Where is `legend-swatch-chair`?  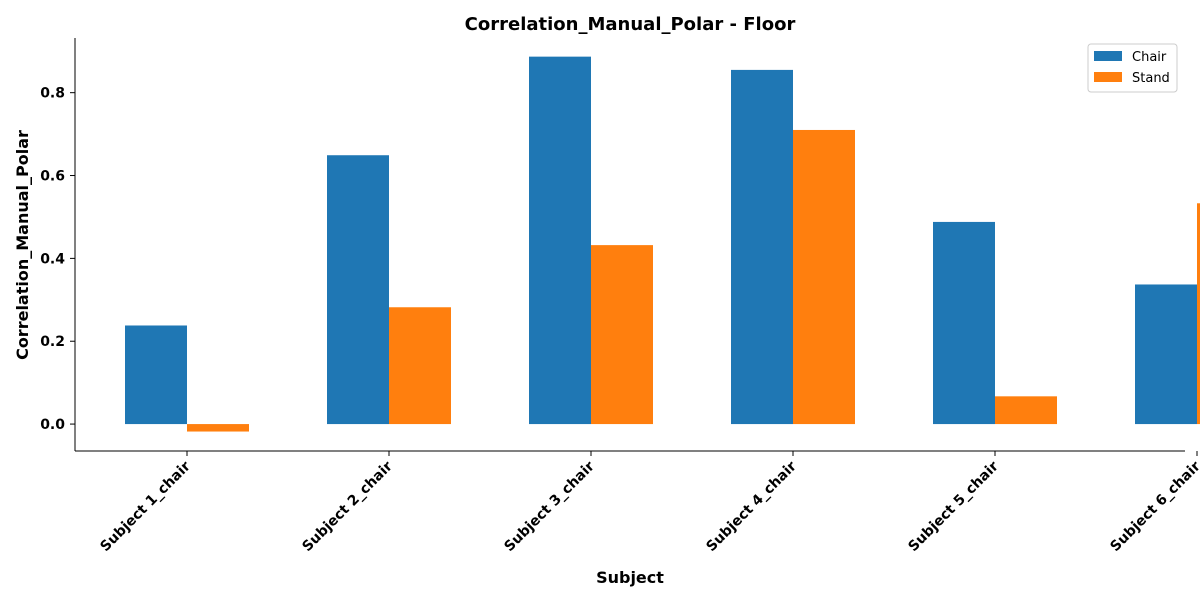 legend-swatch-chair is located at coordinates (1108, 56).